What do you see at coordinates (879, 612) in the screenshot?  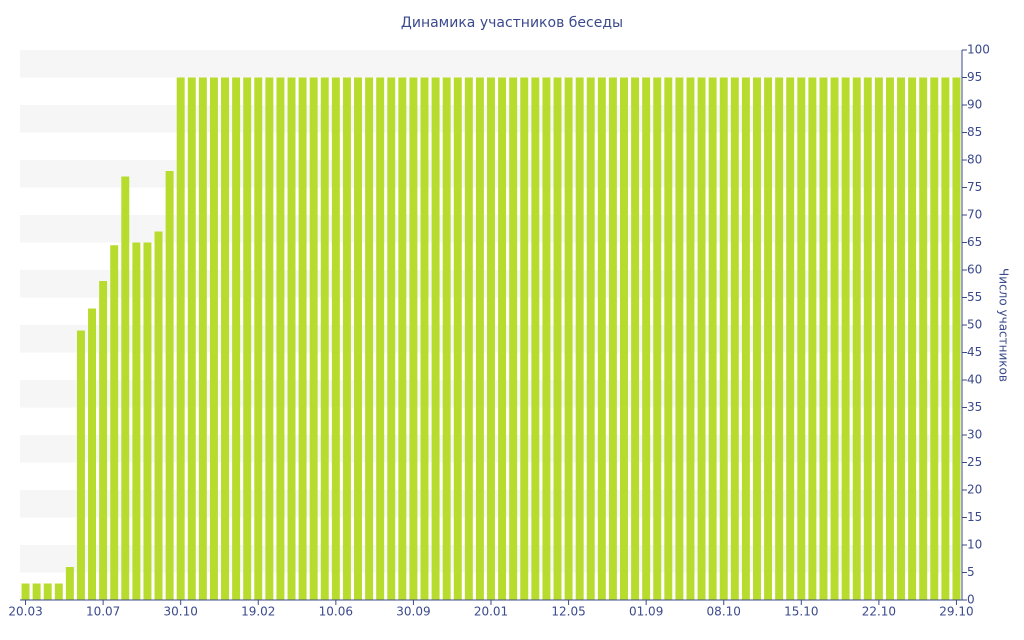 I see `x-tick-label: 22.10` at bounding box center [879, 612].